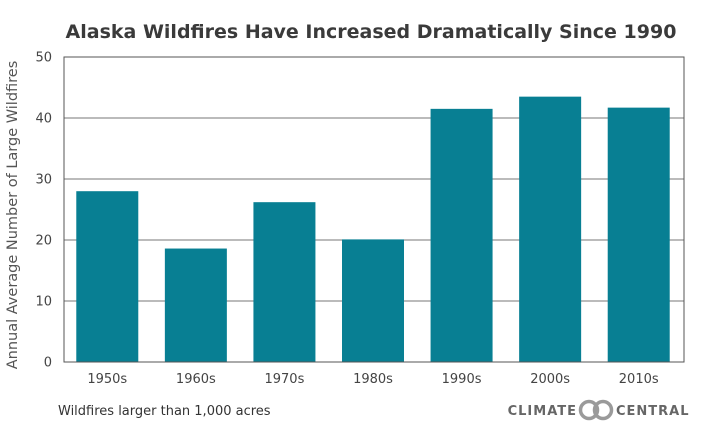 The image size is (721, 443). I want to click on x-tick-label: 1960s, so click(196, 379).